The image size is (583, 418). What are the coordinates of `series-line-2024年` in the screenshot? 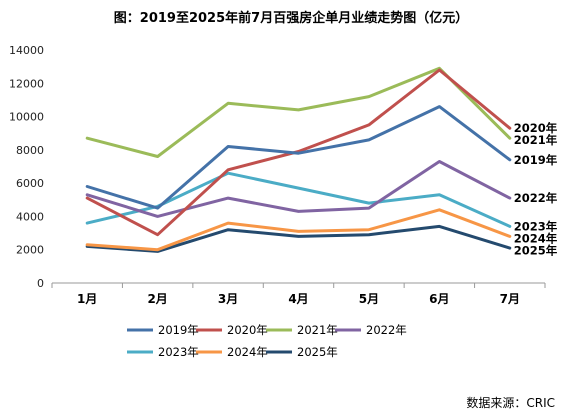 It's located at (298, 230).